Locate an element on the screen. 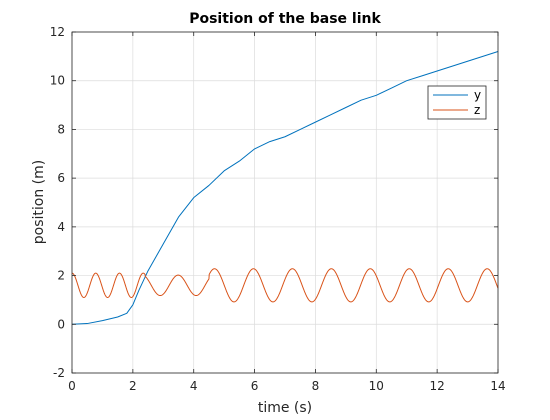 The height and width of the screenshot is (420, 550). y-tick-label: 8 is located at coordinates (61, 129).